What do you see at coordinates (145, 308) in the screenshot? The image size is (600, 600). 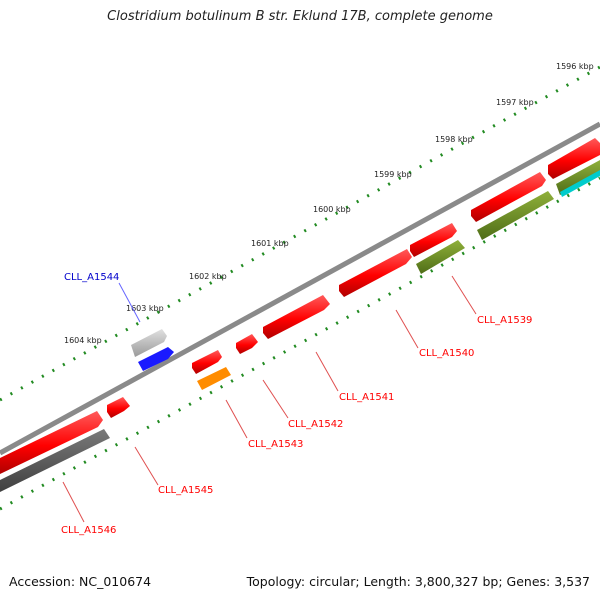 I see `kbp-label: 1603 kbp` at bounding box center [145, 308].